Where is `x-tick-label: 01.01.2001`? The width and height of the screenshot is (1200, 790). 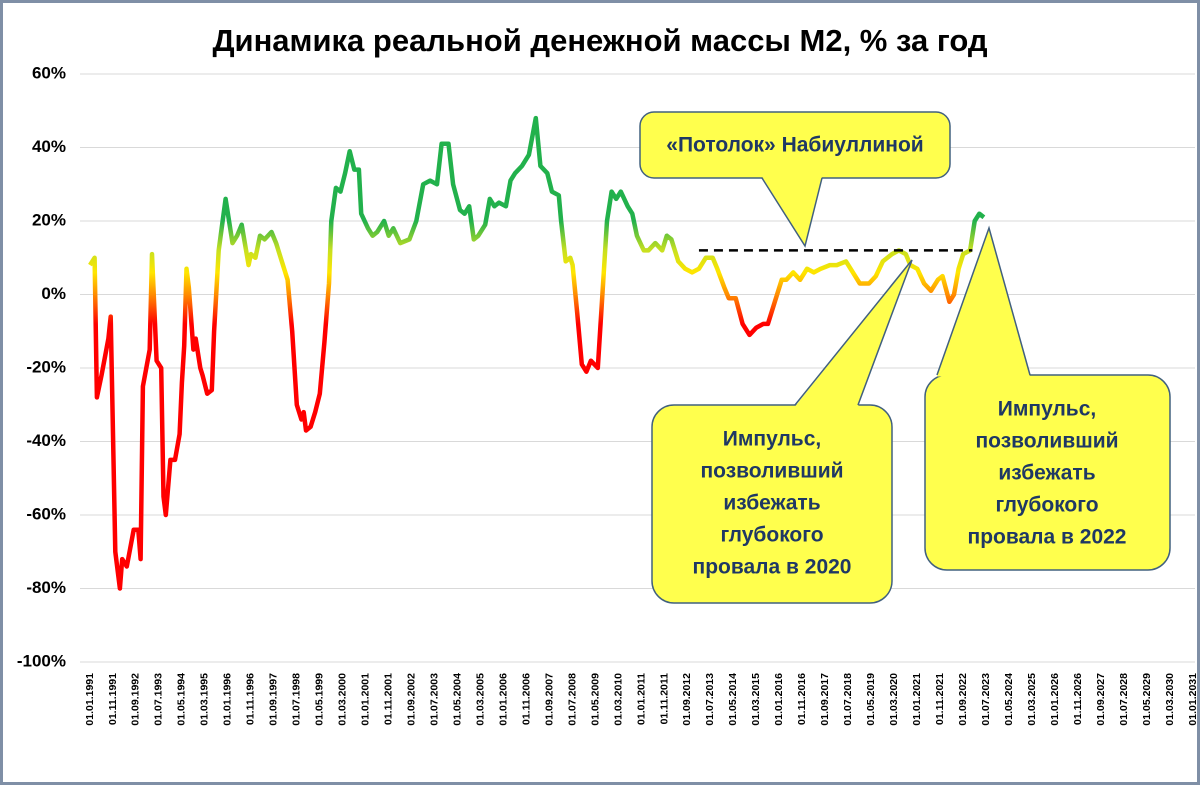
x-tick-label: 01.01.2001 is located at coordinates (366, 699).